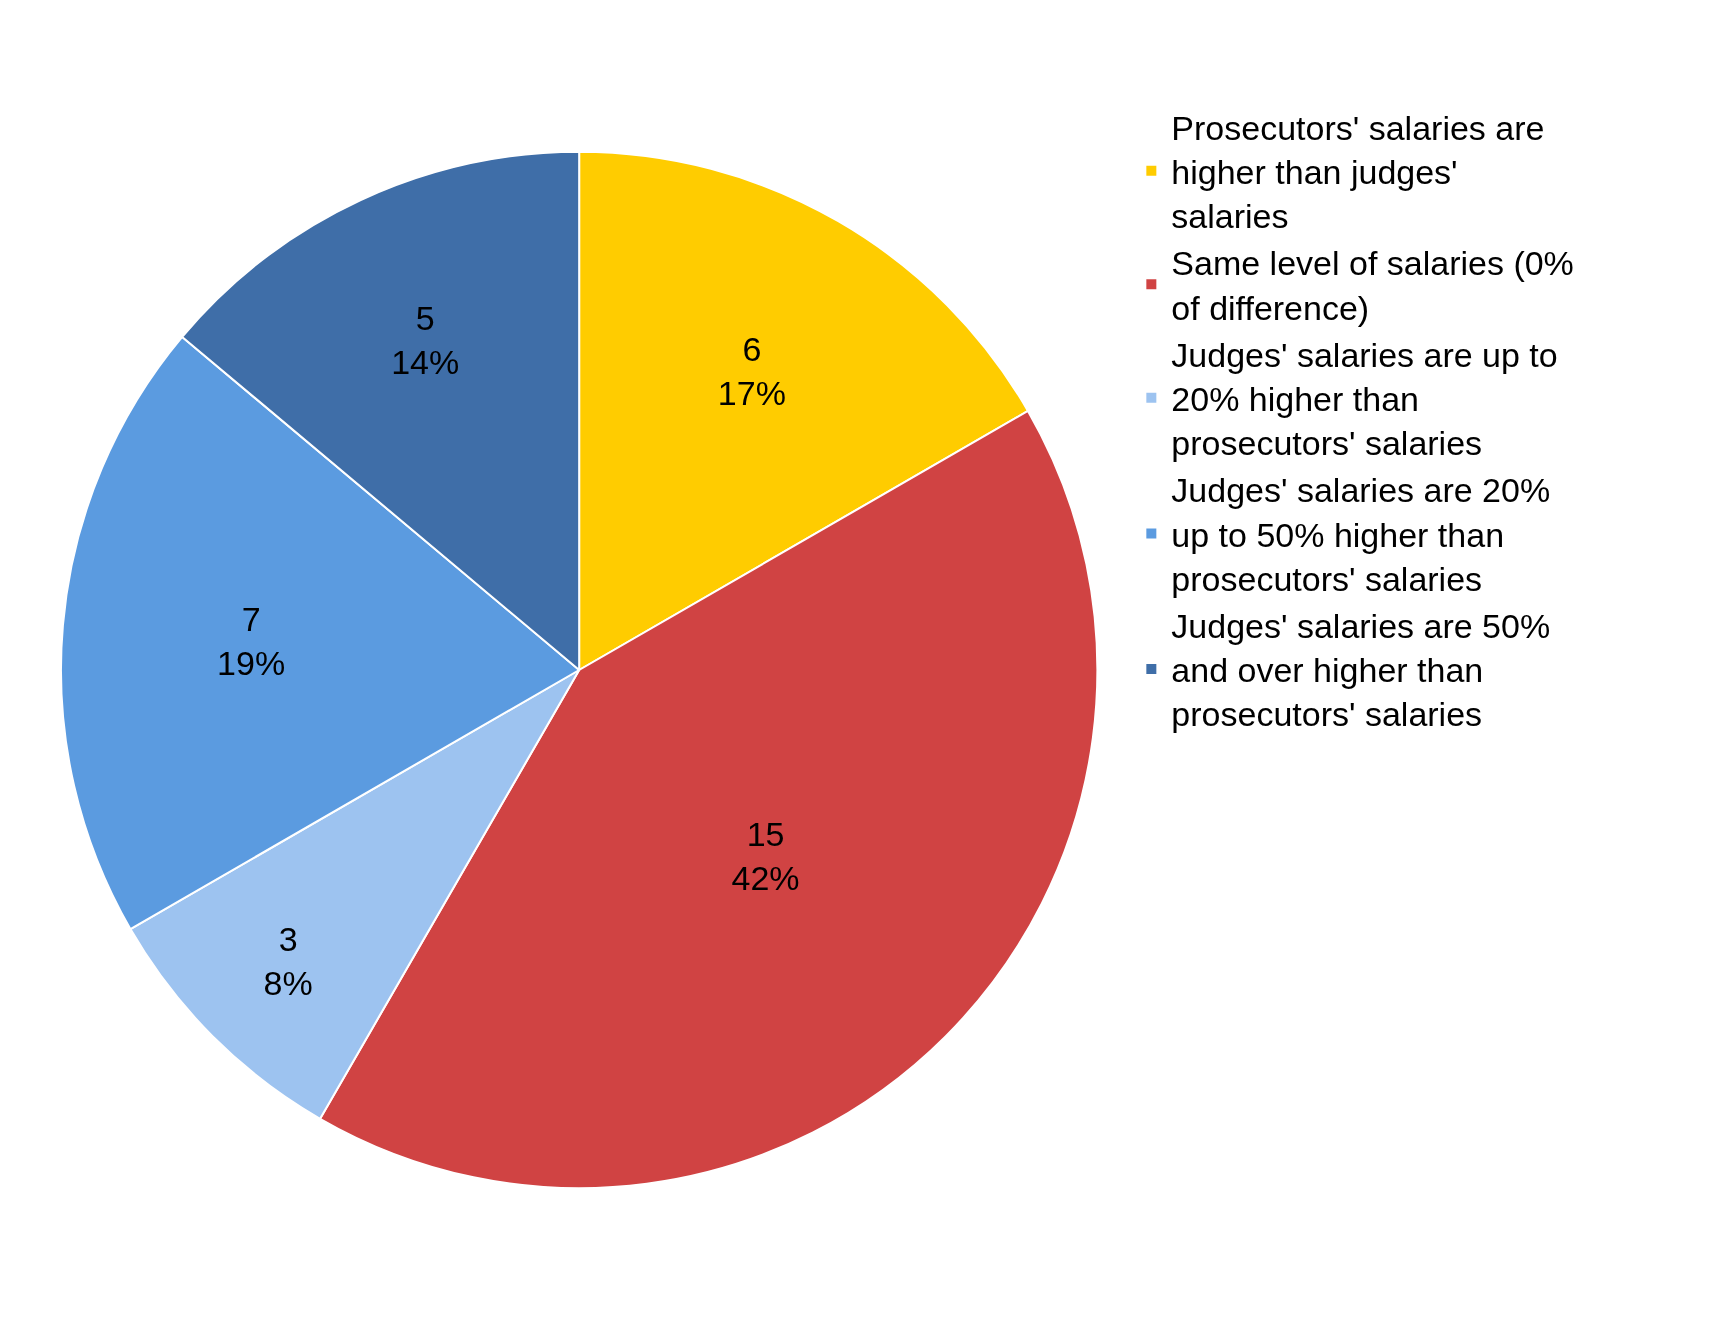 The width and height of the screenshot is (1719, 1340). I want to click on legend-label: Prosecutors' salaries are higher than judges' salaries, so click(1358, 172).